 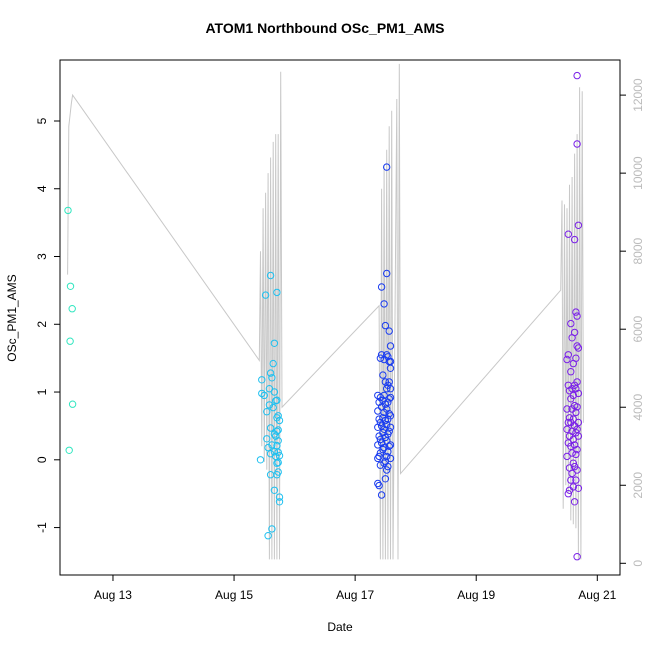 What do you see at coordinates (42, 459) in the screenshot?
I see `y-tick-label: 0` at bounding box center [42, 459].